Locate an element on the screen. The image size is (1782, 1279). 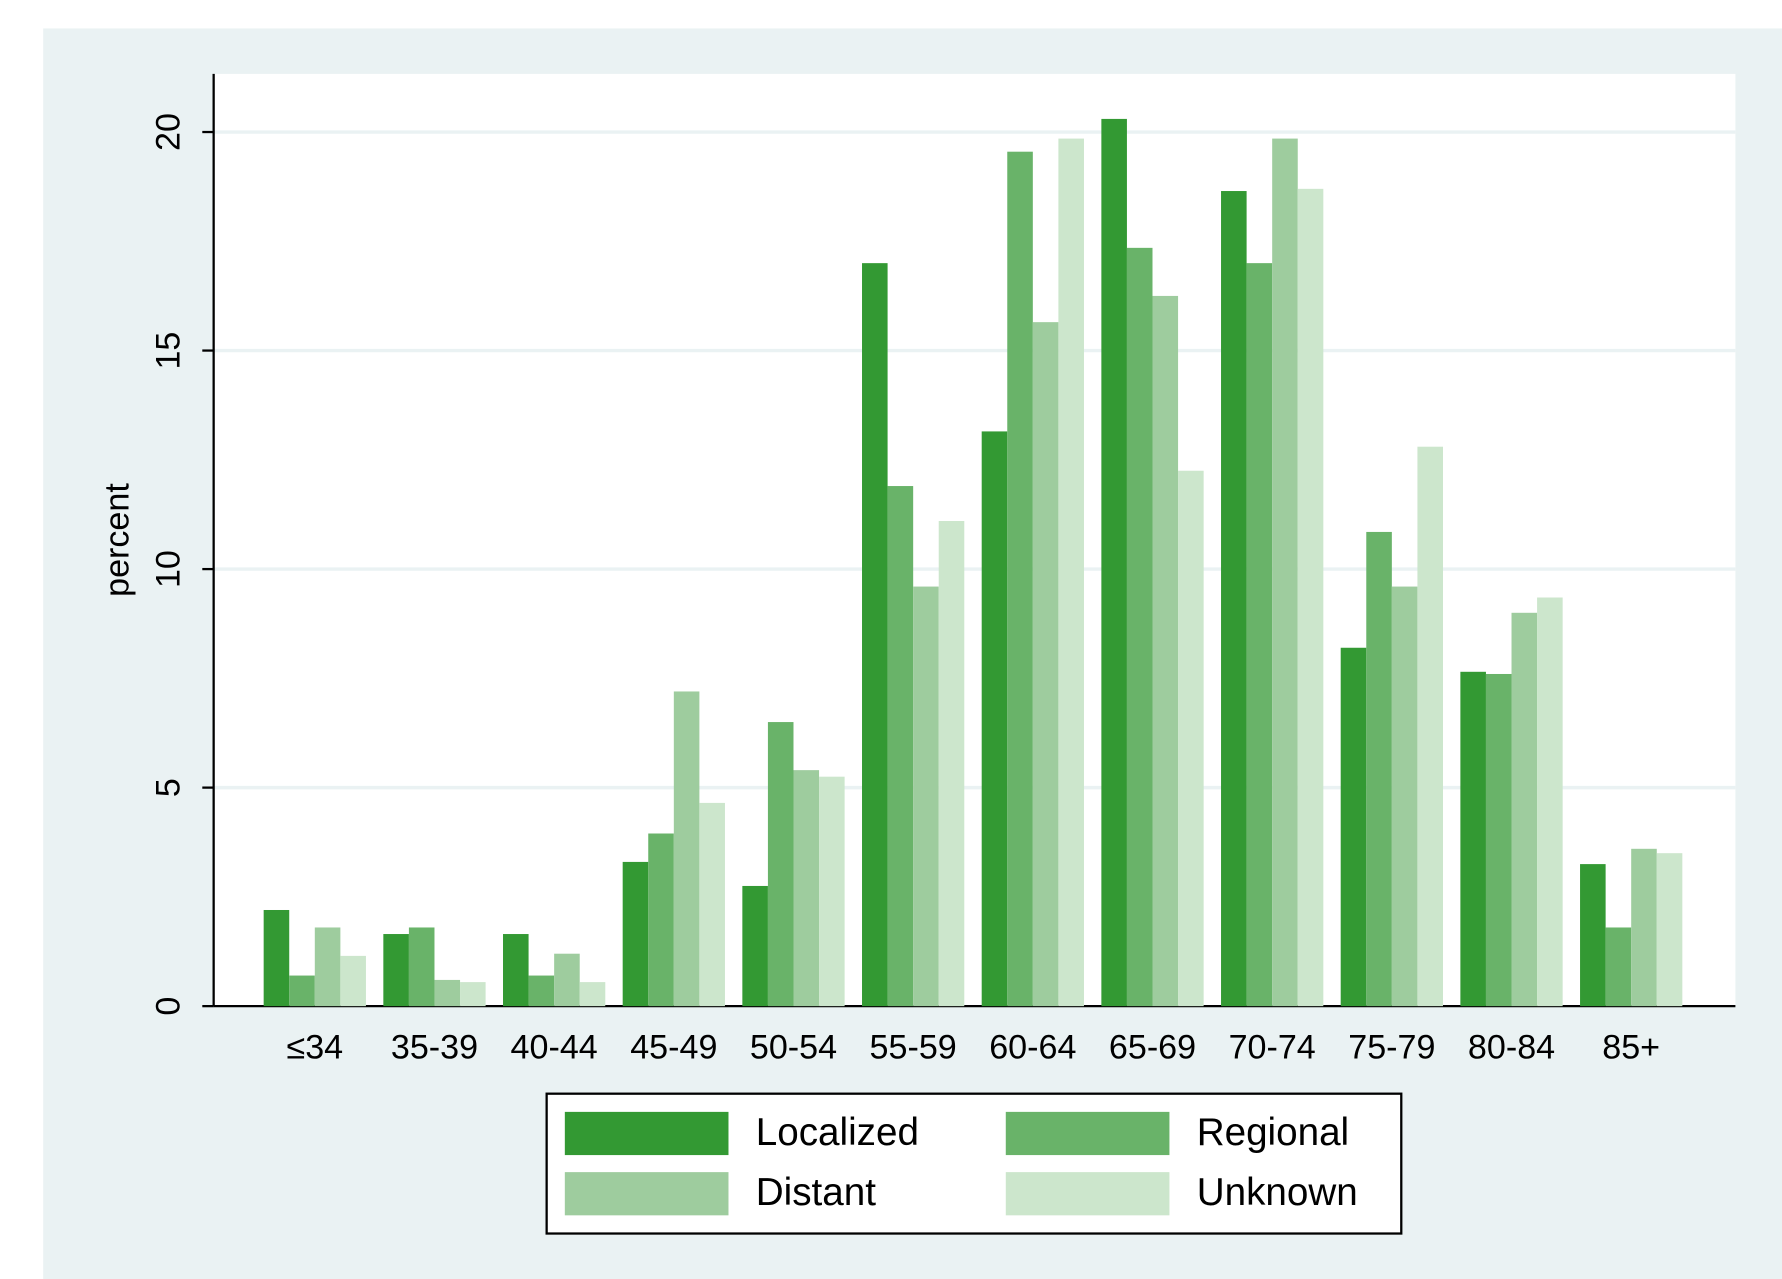
legend-label: Regional is located at coordinates (1273, 1132).